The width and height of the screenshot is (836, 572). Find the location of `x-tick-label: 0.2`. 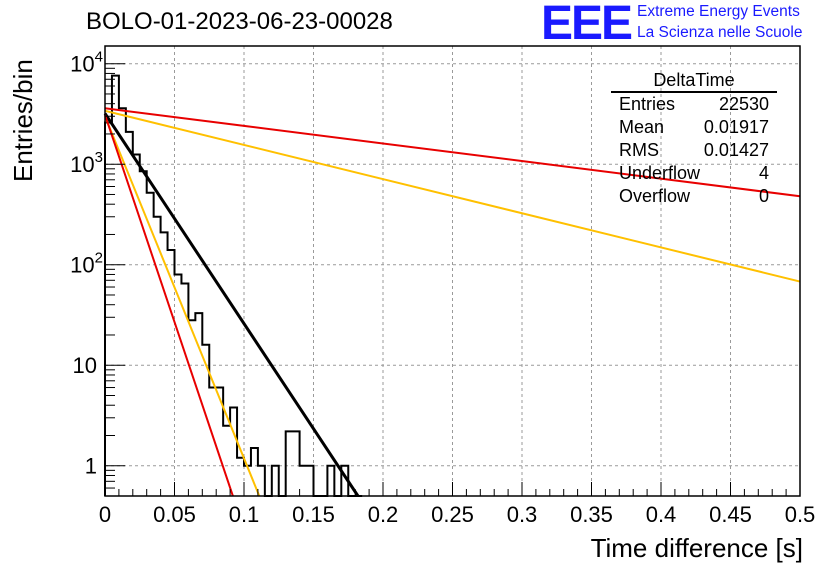

x-tick-label: 0.2 is located at coordinates (383, 514).